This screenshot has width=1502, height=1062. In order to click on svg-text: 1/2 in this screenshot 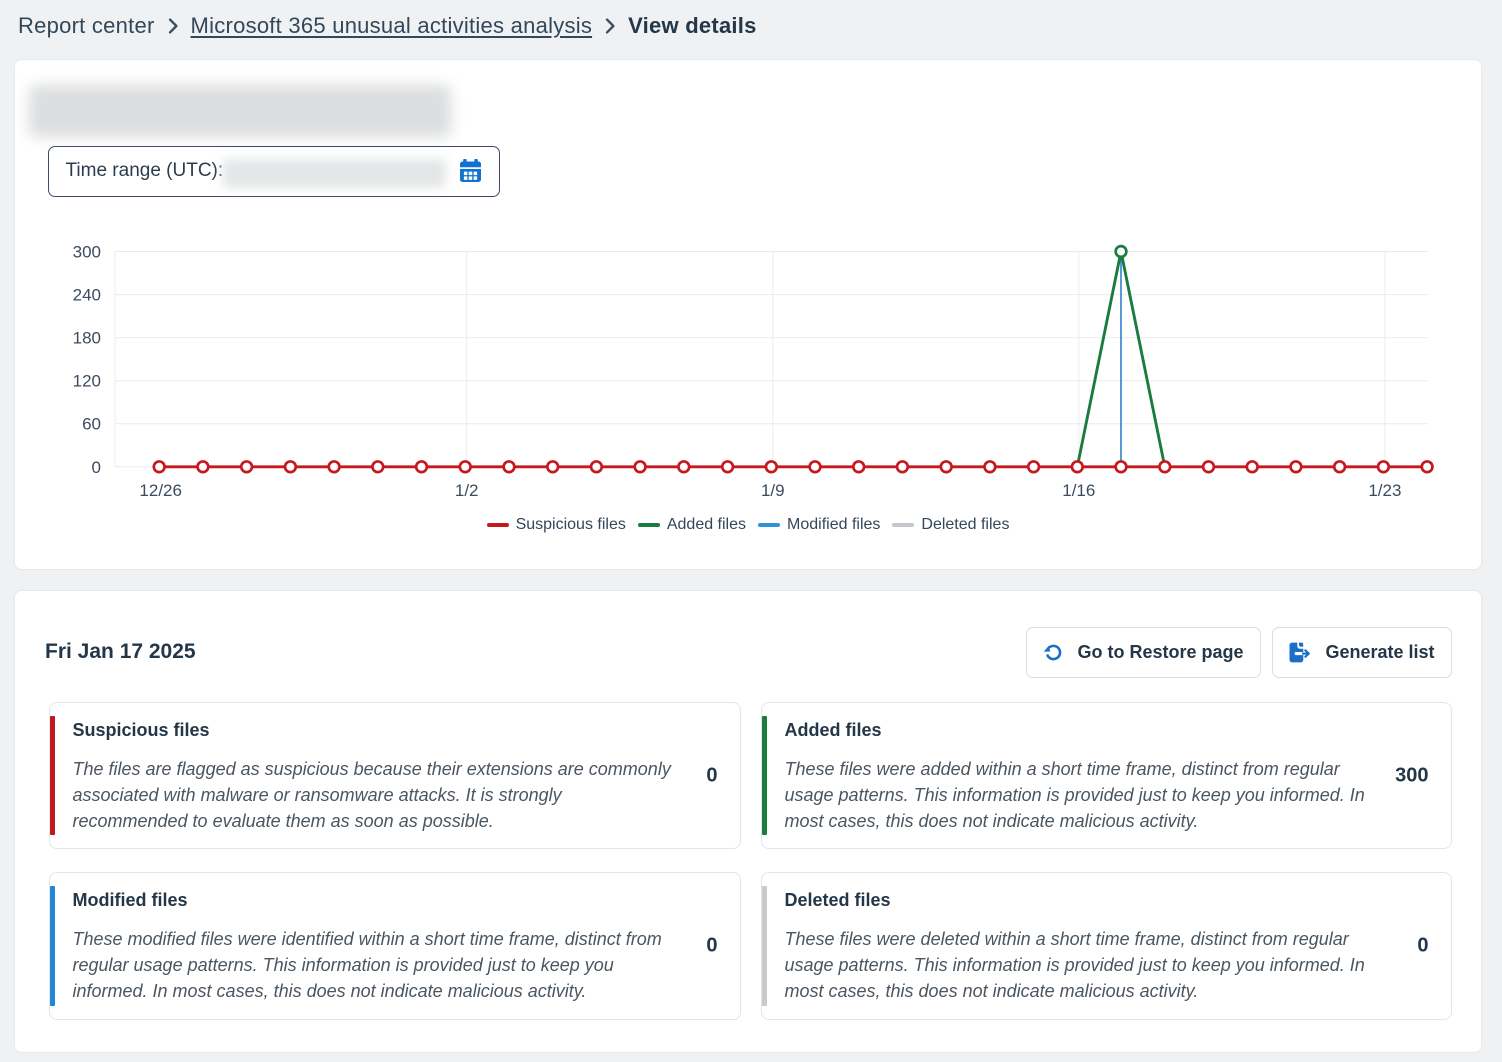, I will do `click(467, 490)`.